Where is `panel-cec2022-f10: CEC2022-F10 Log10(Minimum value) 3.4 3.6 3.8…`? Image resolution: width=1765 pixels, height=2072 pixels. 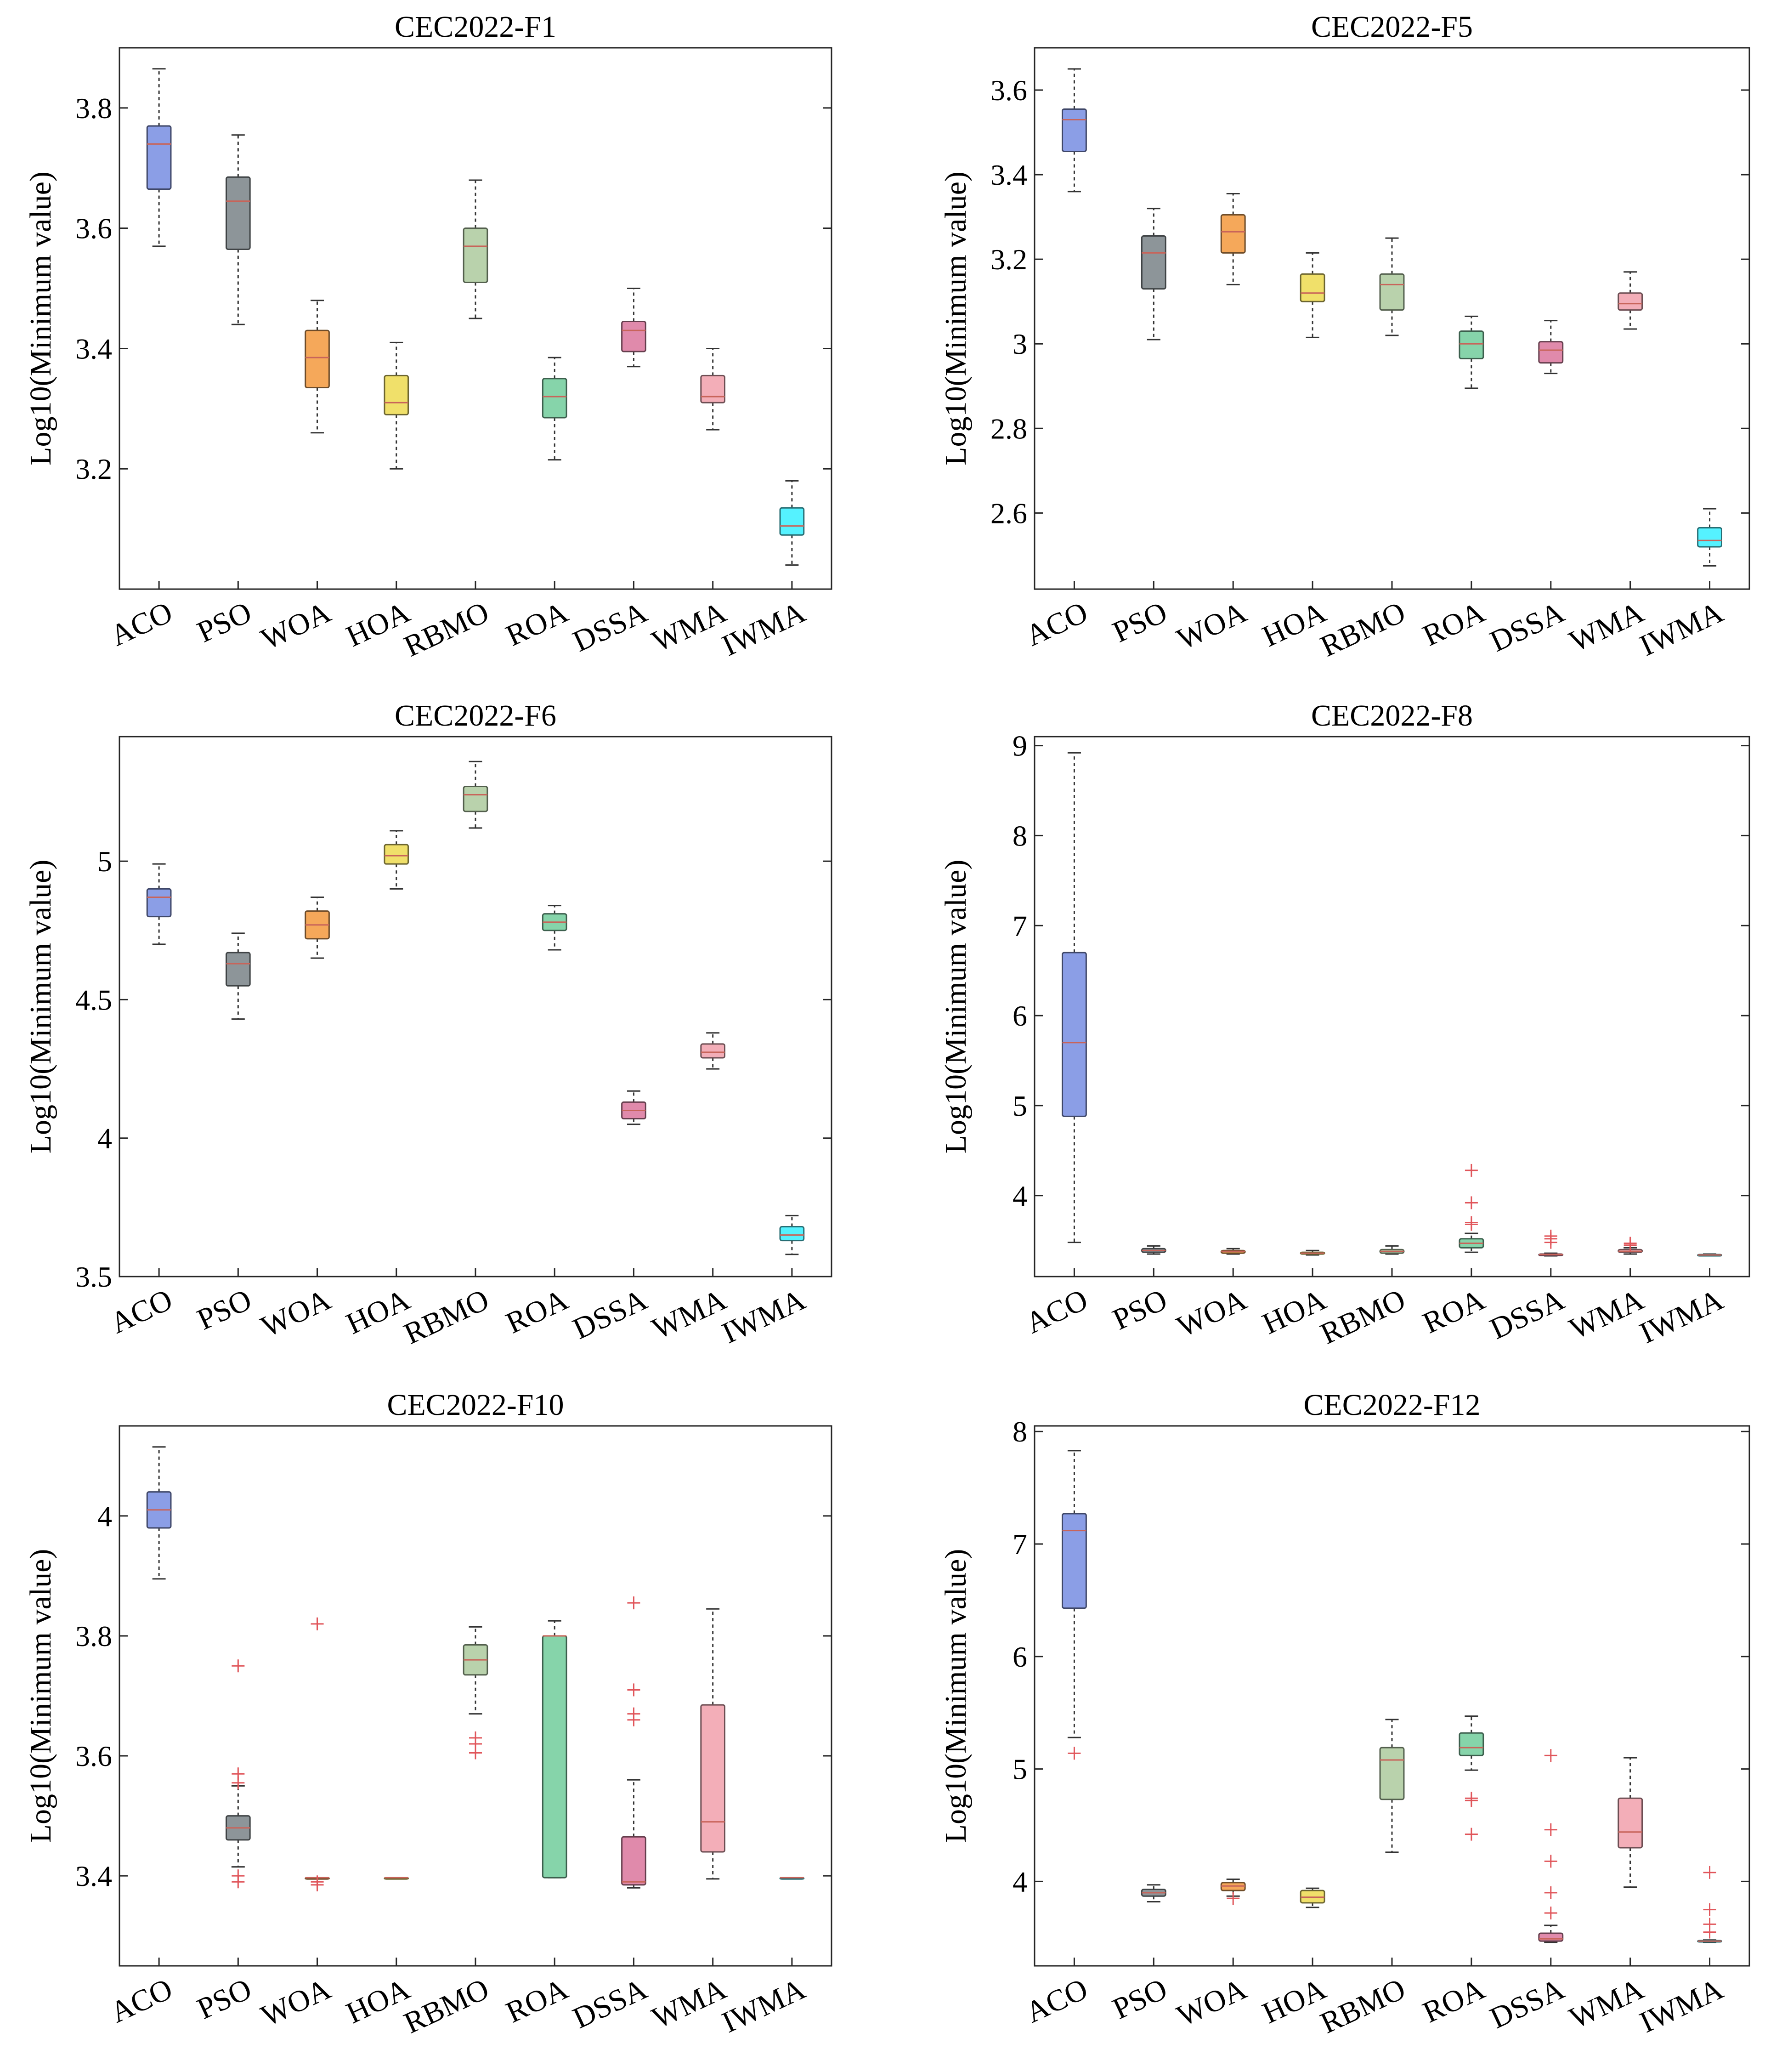
panel-cec2022-f10: CEC2022-F10 Log10(Minimum value) 3.4 3.6 3.8… is located at coordinates (428, 1714).